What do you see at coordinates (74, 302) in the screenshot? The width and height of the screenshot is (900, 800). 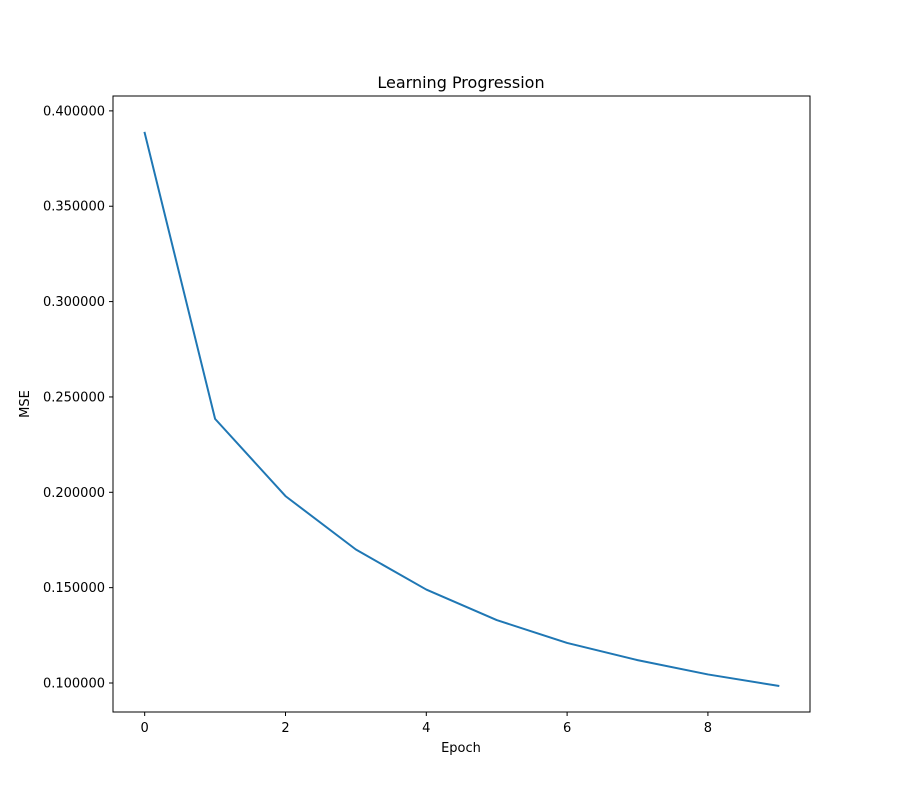 I see `y-tick-label: 0.300000` at bounding box center [74, 302].